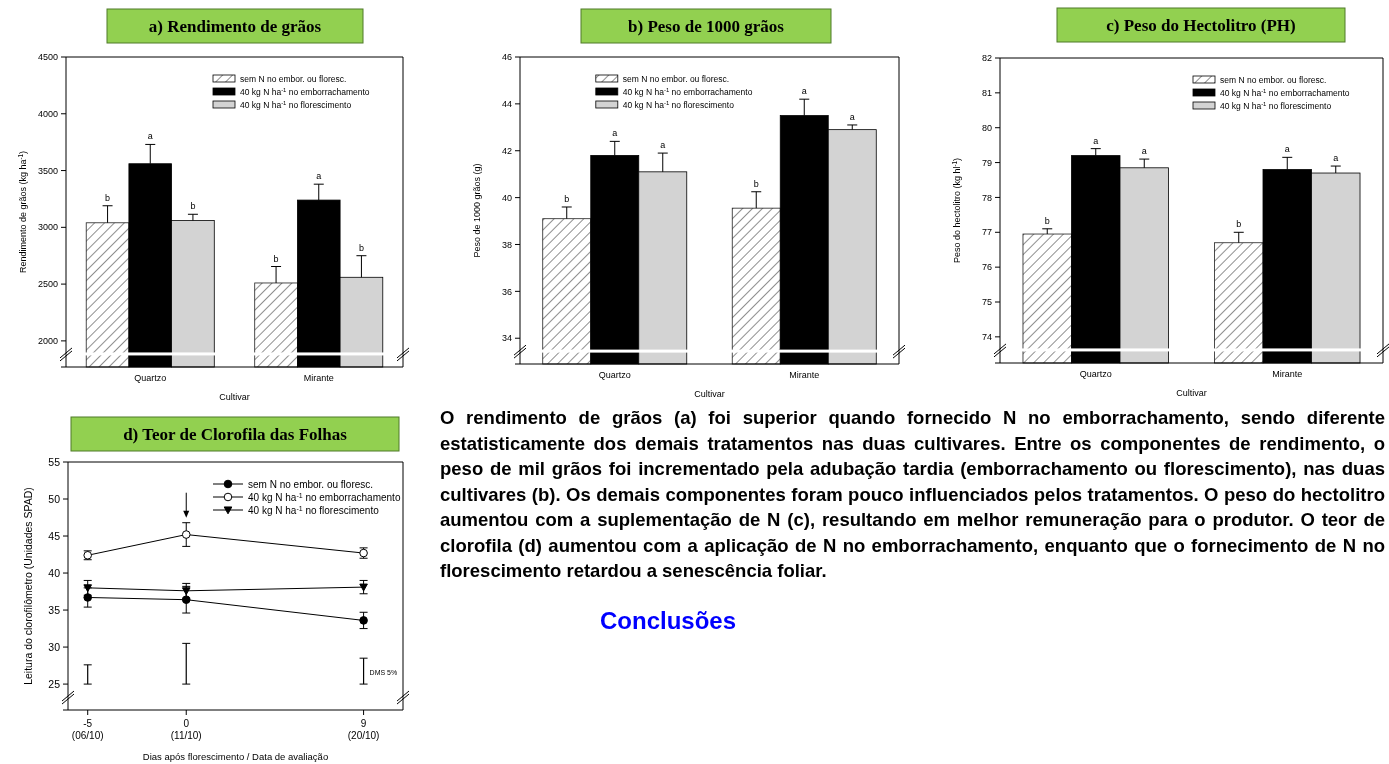 This screenshot has height=764, width=1389. What do you see at coordinates (235, 434) in the screenshot?
I see `chart-title: d) Teor de Clorofila das Folhas` at bounding box center [235, 434].